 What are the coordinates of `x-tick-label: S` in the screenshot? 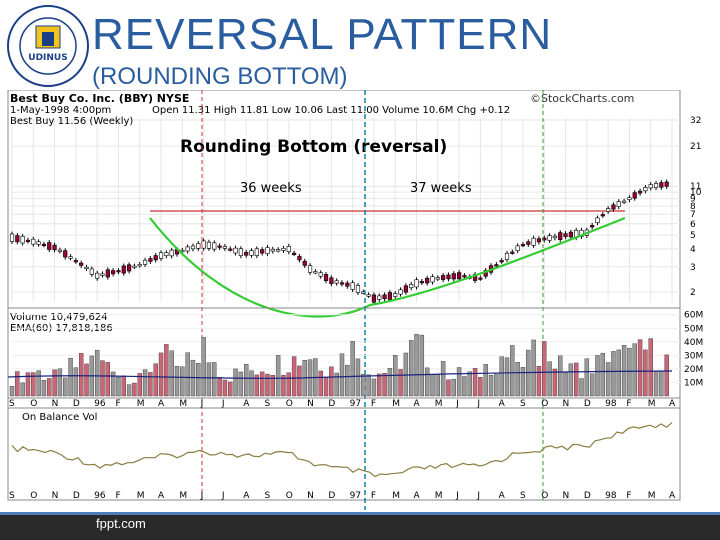 It's located at (523, 496).